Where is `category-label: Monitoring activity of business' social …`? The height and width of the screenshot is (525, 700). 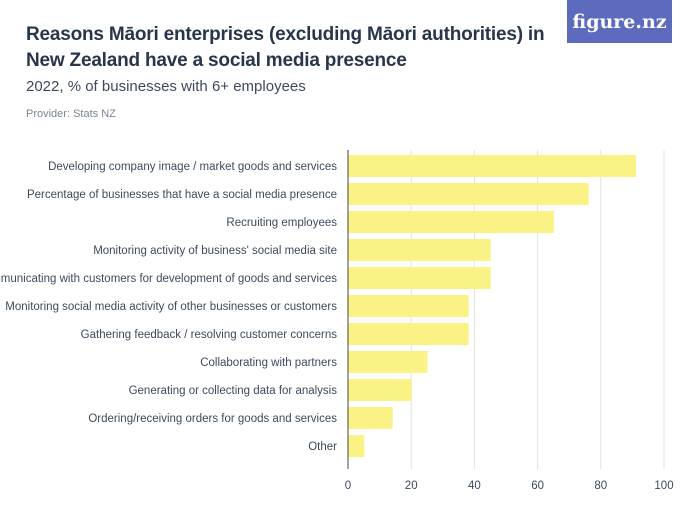
category-label: Monitoring activity of business' social … is located at coordinates (215, 251).